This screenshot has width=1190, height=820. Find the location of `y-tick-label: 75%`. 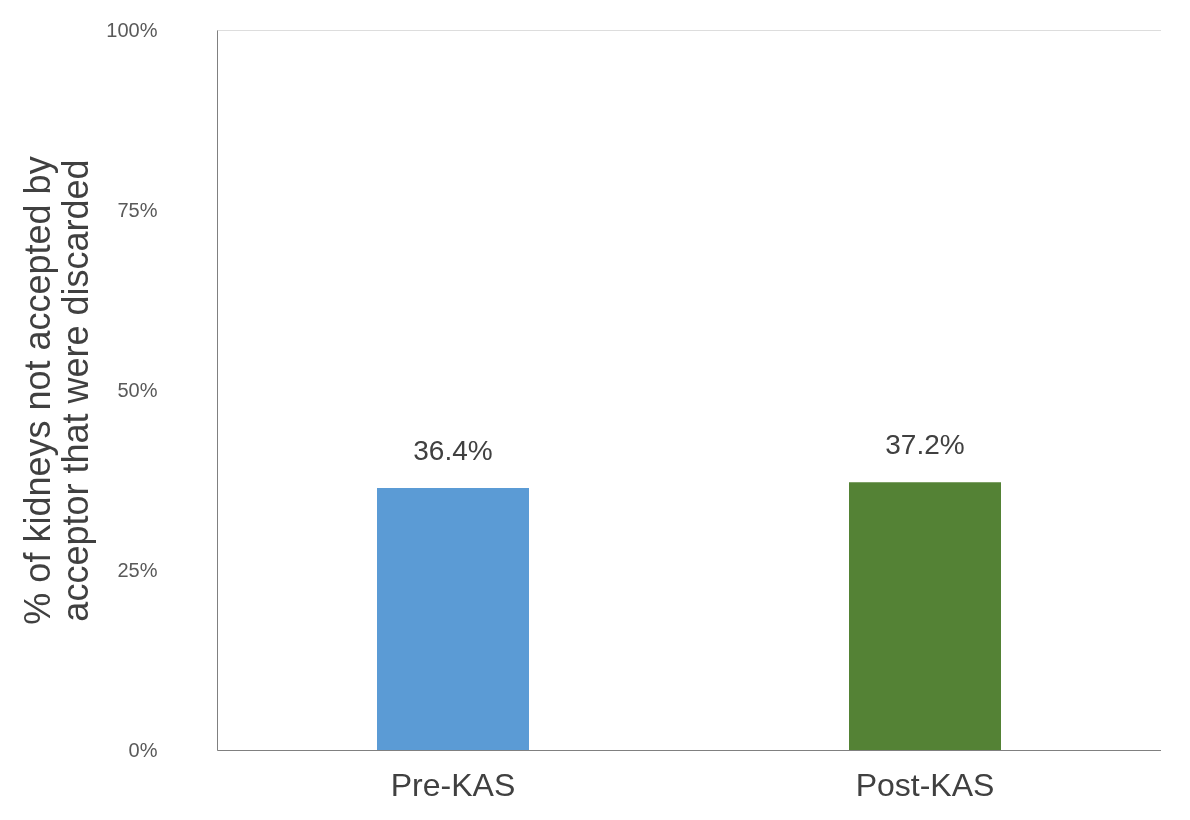

y-tick-label: 75% is located at coordinates (137, 209).